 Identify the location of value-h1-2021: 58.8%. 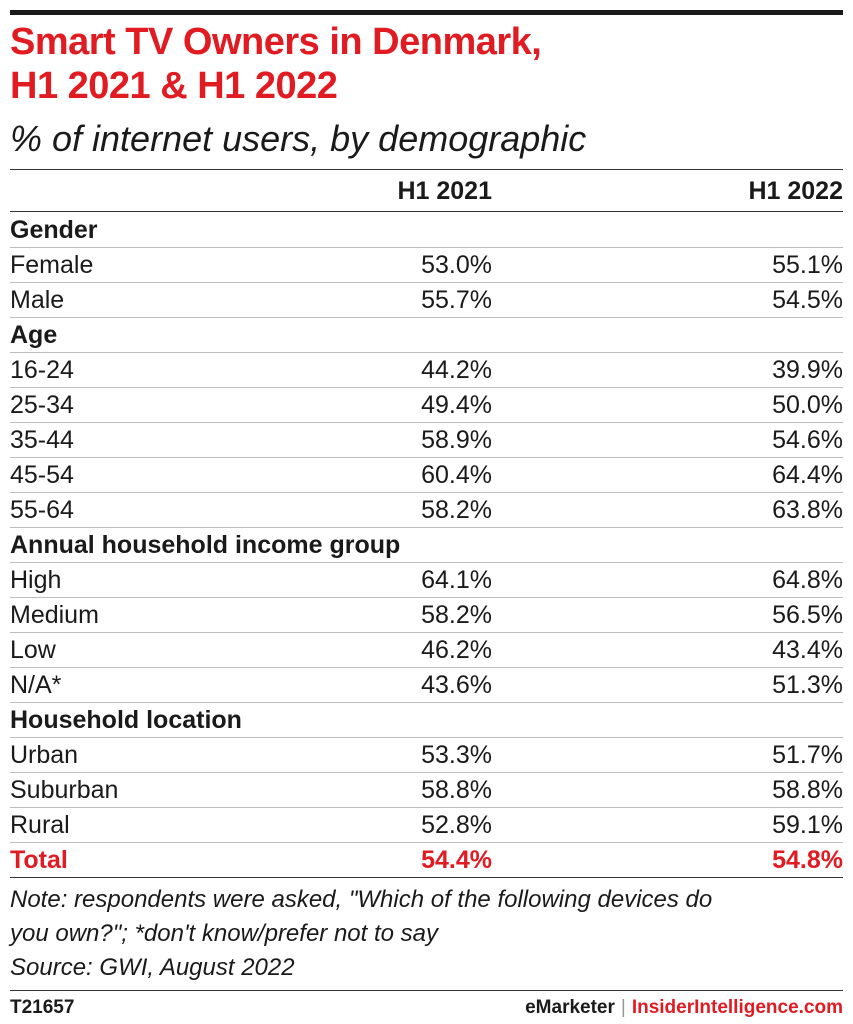
(456, 790).